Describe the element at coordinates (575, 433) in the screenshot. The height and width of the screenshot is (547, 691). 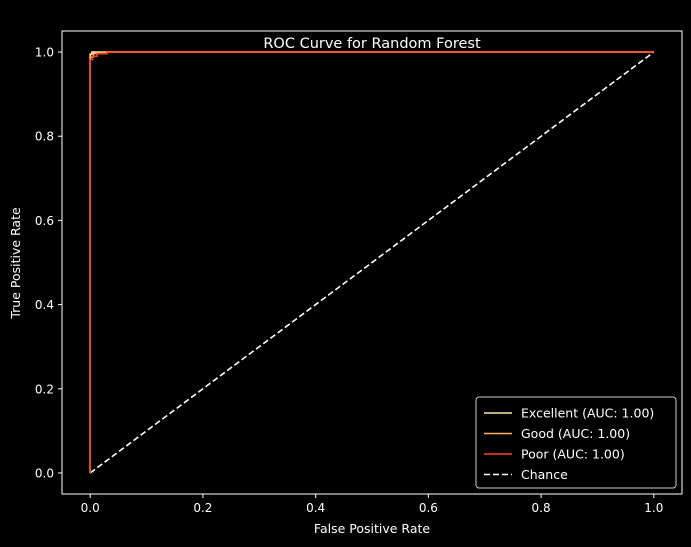
I see `legend-label-good: Good (AUC: 1.00)` at that location.